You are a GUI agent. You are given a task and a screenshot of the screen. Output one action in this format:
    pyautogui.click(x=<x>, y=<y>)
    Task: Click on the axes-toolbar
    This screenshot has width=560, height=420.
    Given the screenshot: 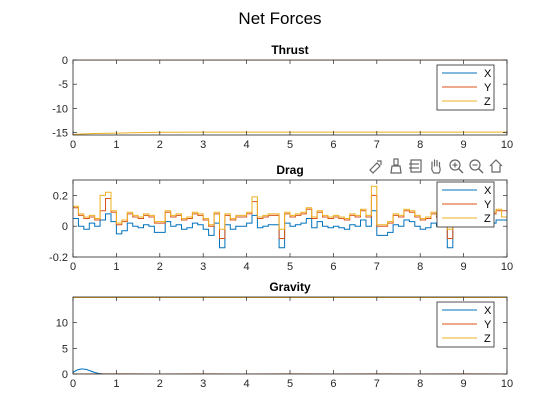 What is the action you would take?
    pyautogui.click(x=436, y=166)
    